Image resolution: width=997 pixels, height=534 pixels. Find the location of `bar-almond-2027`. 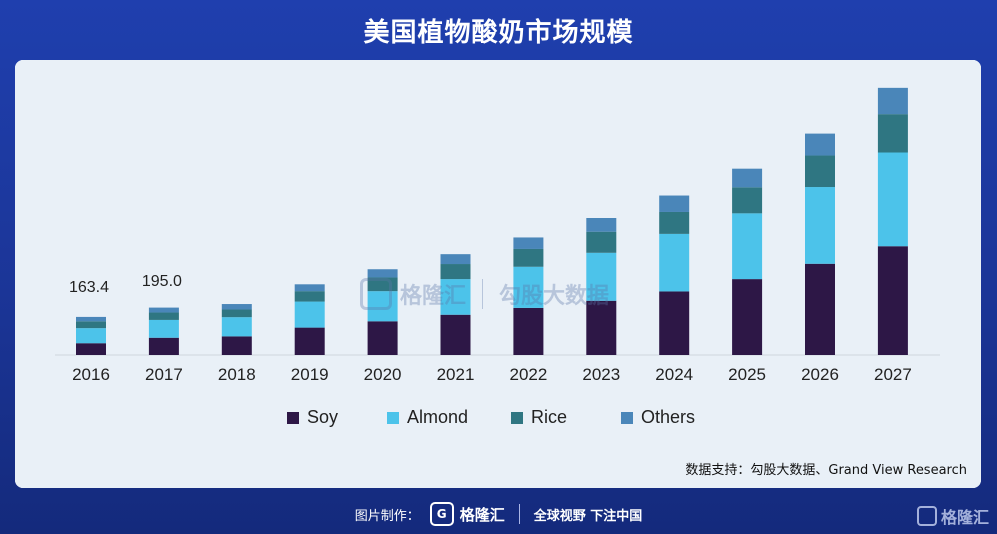

bar-almond-2027 is located at coordinates (892, 199).